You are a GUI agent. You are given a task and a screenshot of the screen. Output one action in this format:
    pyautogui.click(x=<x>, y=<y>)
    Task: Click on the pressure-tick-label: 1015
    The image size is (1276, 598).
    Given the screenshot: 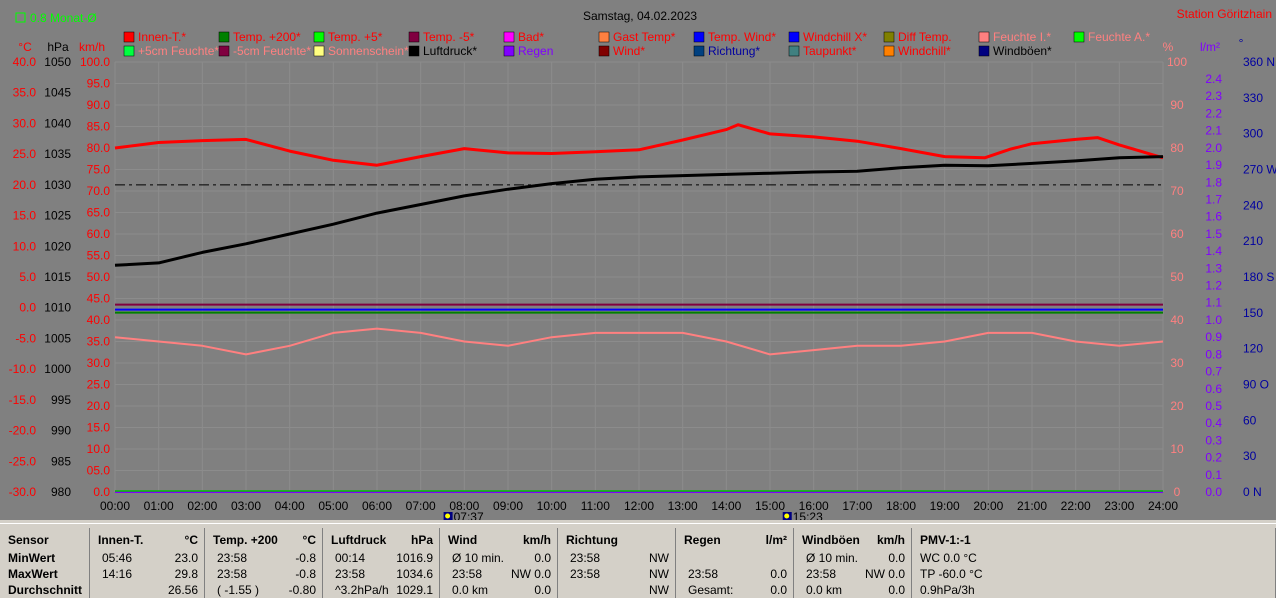 What is the action you would take?
    pyautogui.click(x=57, y=277)
    